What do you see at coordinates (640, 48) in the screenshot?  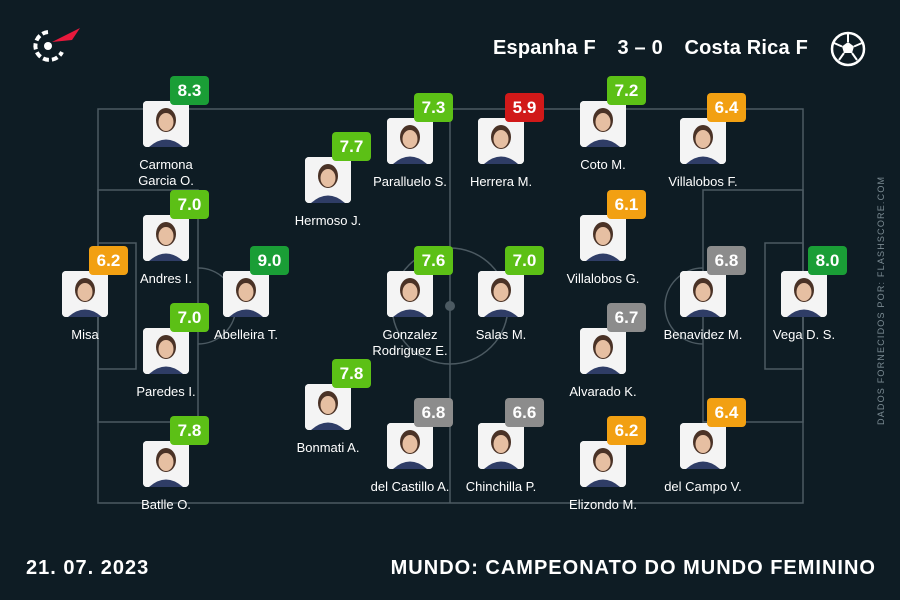 I see `match-score: 3 – 0` at bounding box center [640, 48].